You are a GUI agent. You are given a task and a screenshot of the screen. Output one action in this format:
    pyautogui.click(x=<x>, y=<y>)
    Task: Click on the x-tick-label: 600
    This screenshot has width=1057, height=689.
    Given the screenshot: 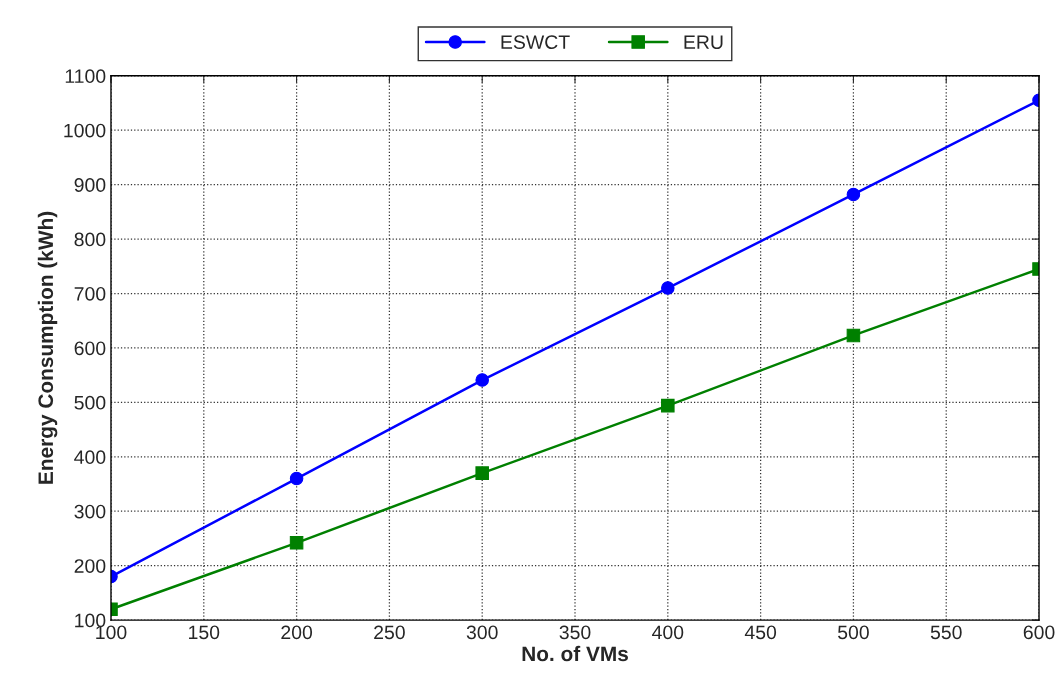 What is the action you would take?
    pyautogui.click(x=1039, y=632)
    